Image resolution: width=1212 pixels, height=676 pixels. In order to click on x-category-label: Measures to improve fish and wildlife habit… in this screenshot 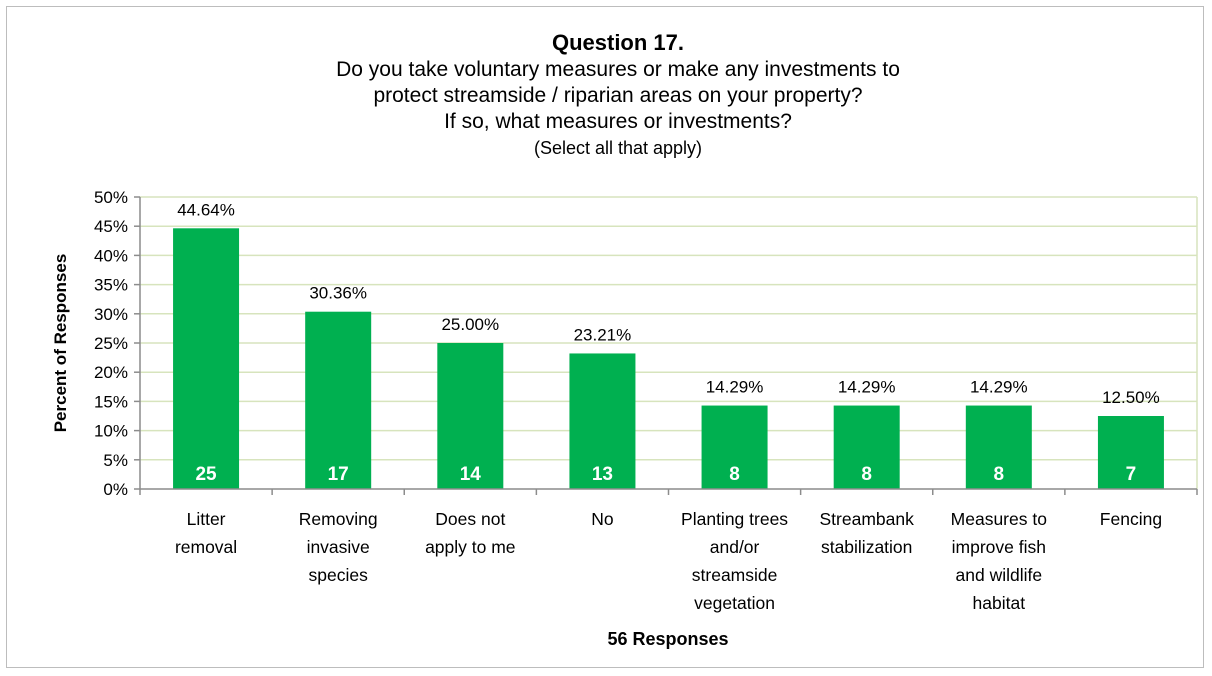, I will do `click(999, 561)`.